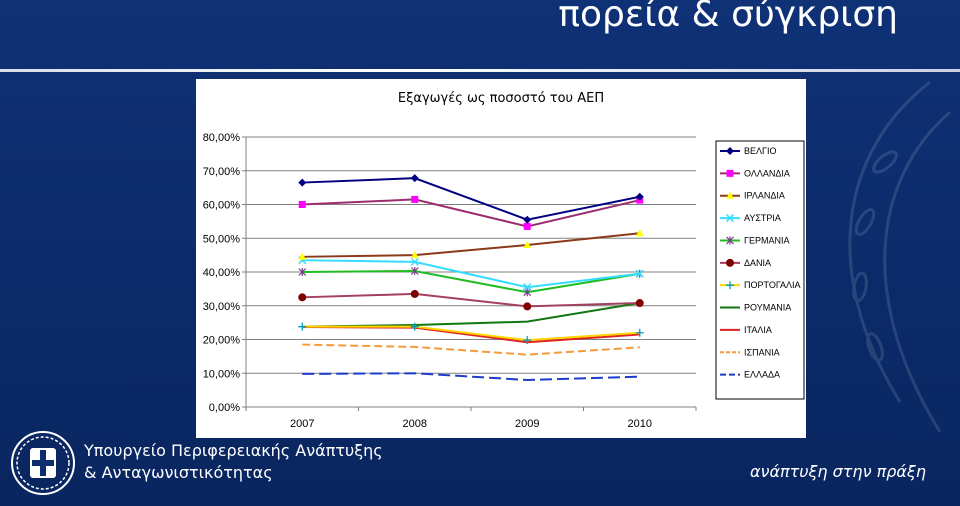  Describe the element at coordinates (302, 424) in the screenshot. I see `x-tick-label: 2007` at that location.